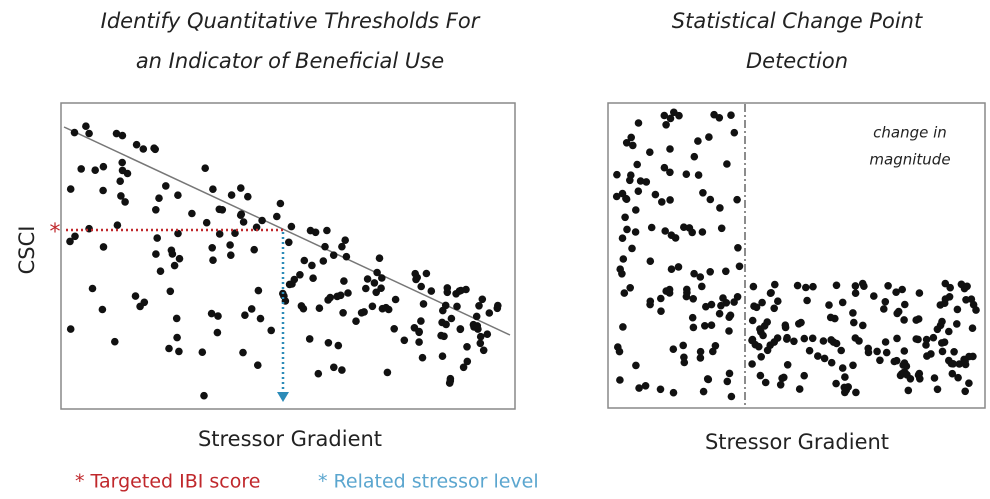 The height and width of the screenshot is (499, 990). Describe the element at coordinates (797, 442) in the screenshot. I see `right-x-label: Stressor Gradient` at that location.